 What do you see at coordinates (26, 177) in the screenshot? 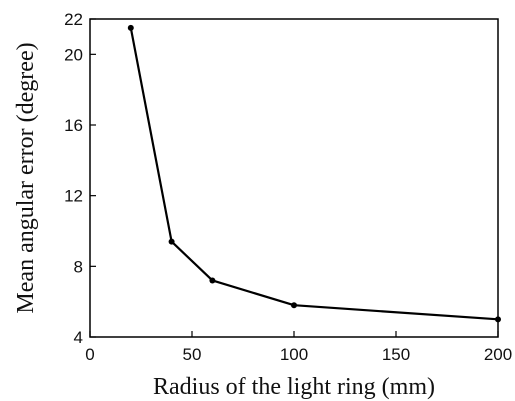
I see `y-axis-label: Mean angular error (degree)` at bounding box center [26, 177].